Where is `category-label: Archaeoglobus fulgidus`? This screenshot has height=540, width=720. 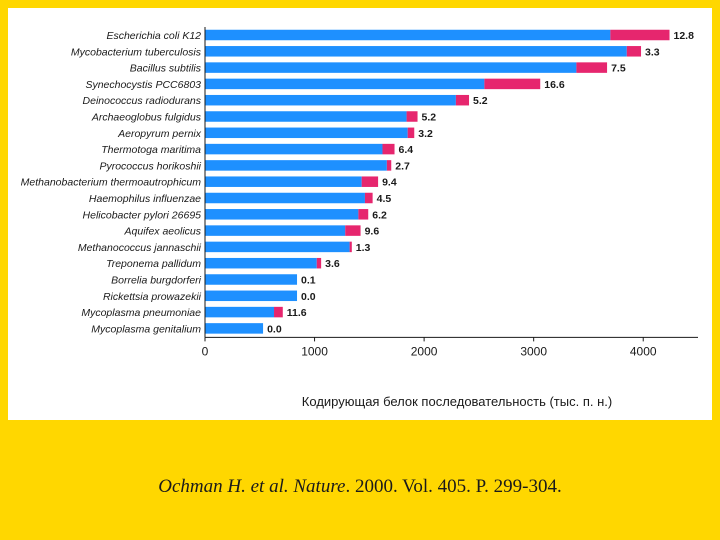 category-label: Archaeoglobus fulgidus is located at coordinates (146, 118).